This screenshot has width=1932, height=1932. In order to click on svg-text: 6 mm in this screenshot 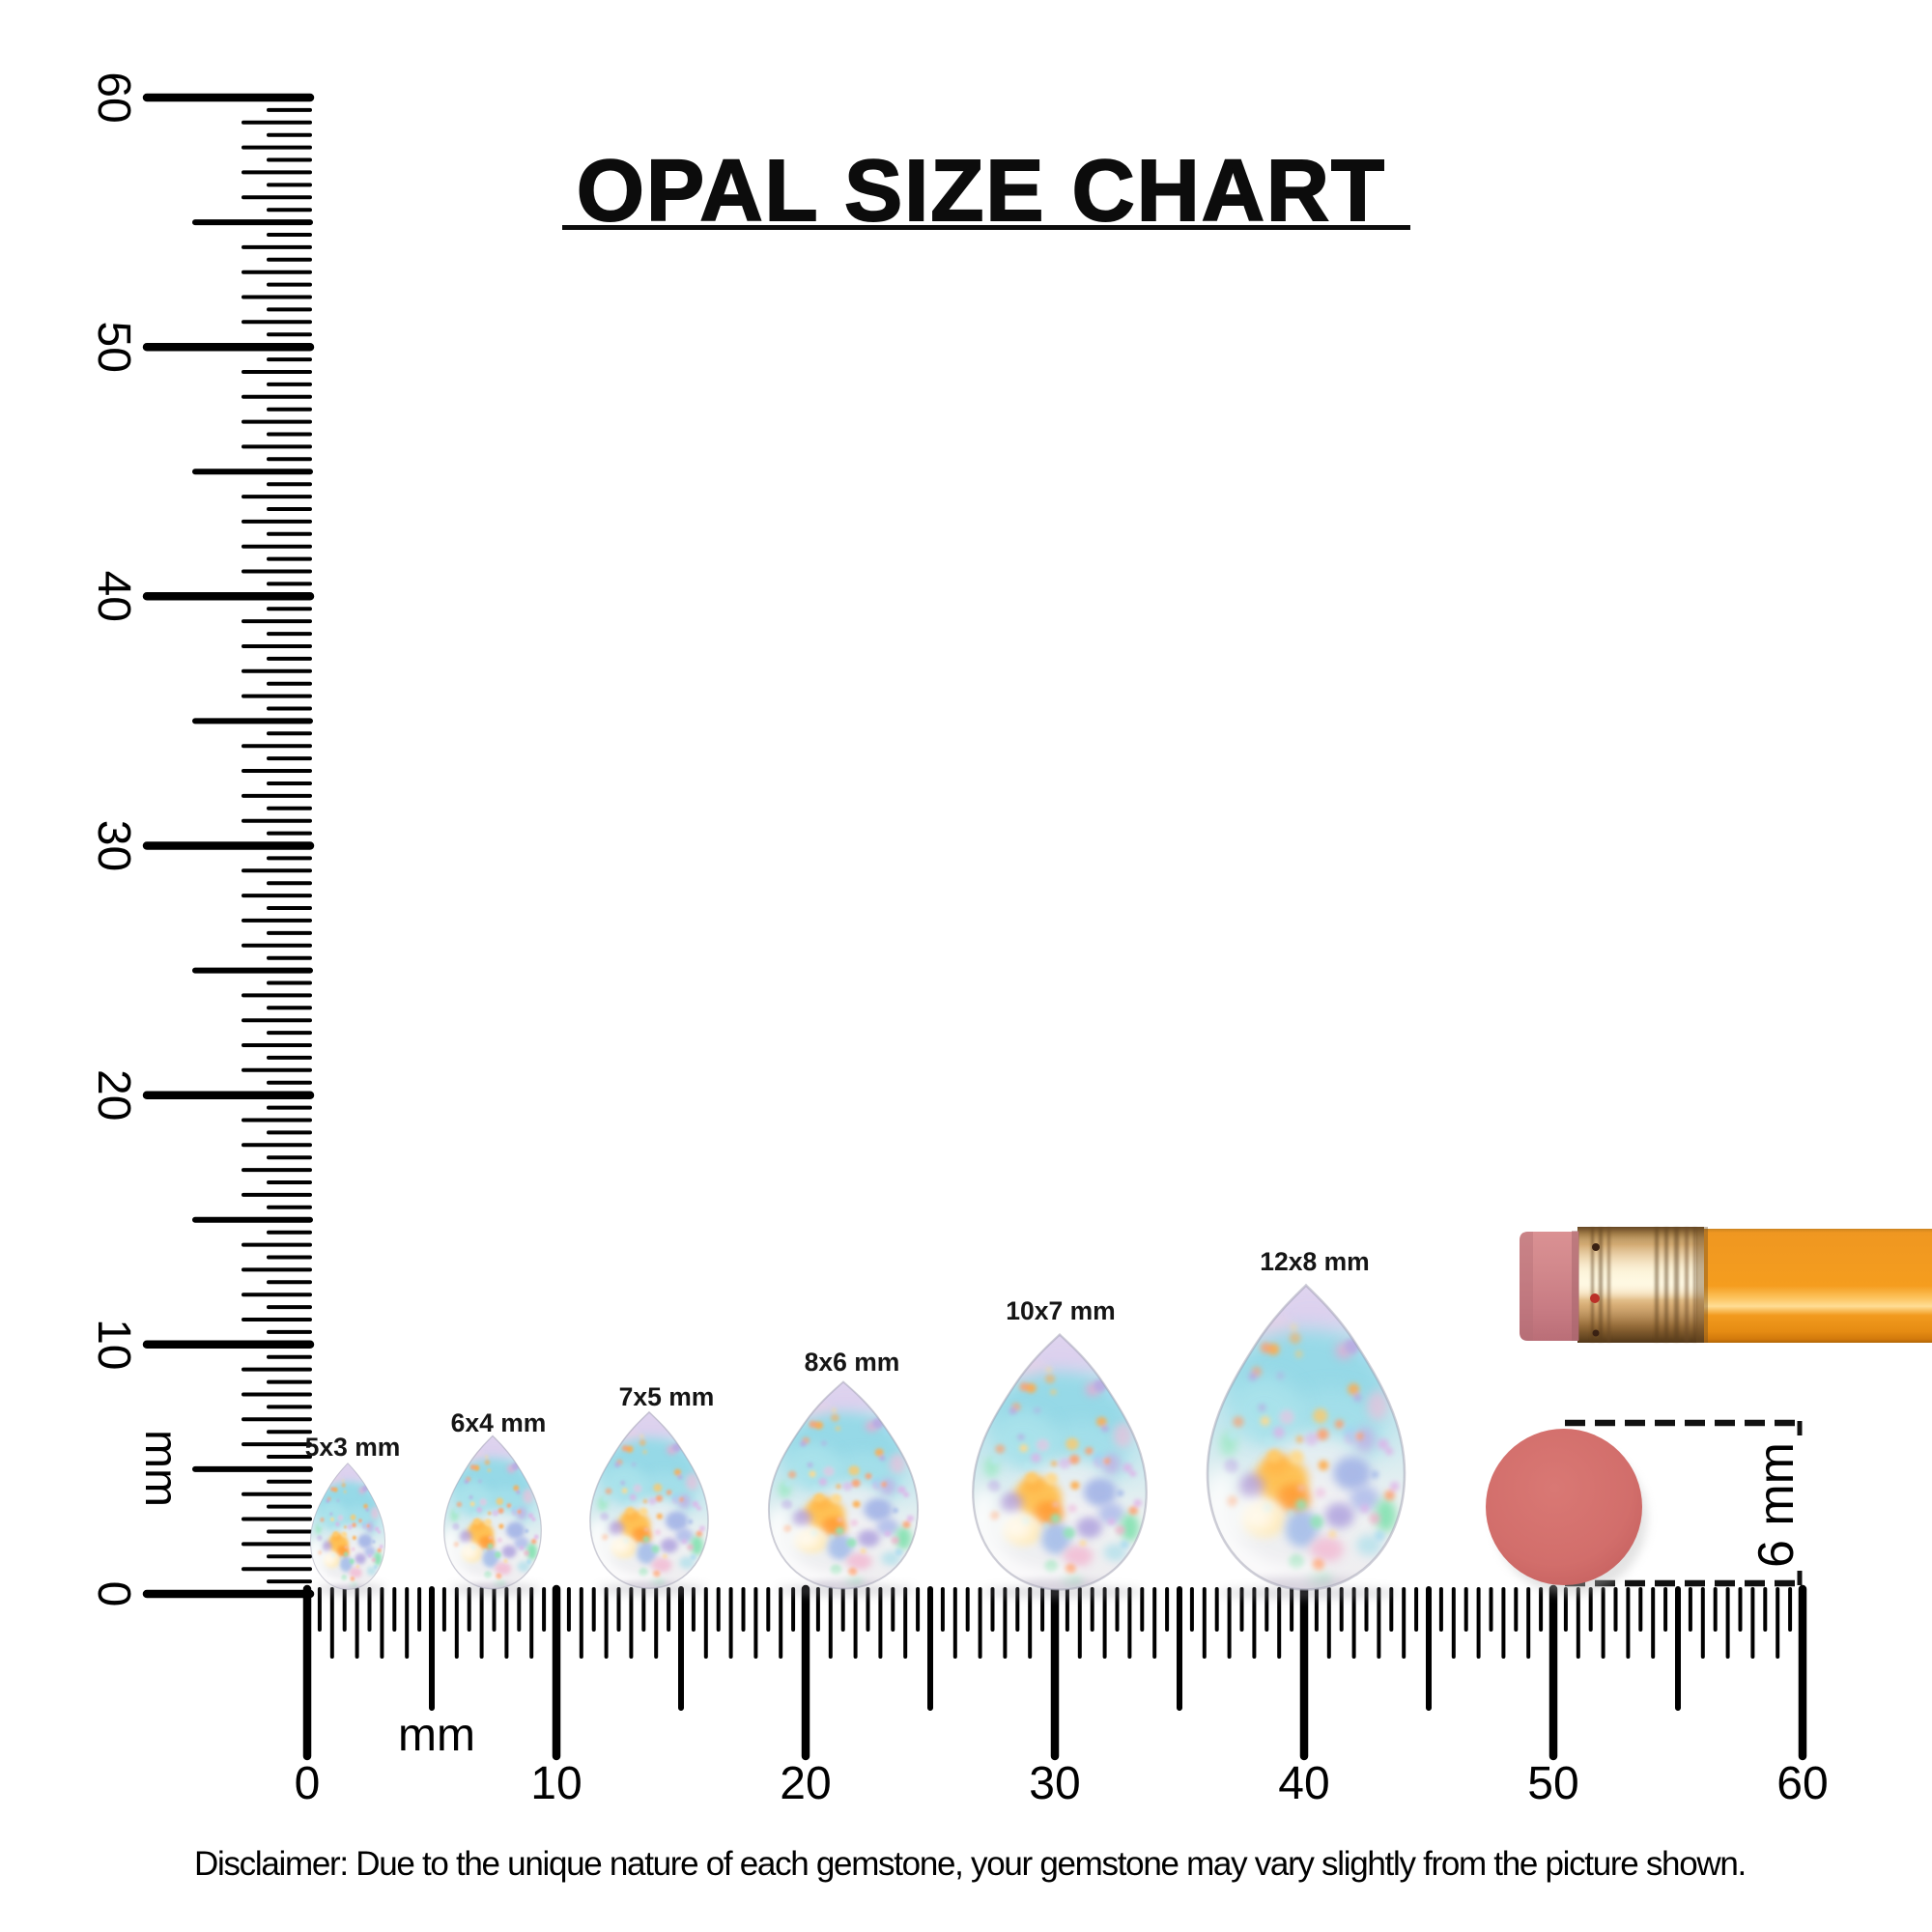, I will do `click(1776, 1505)`.